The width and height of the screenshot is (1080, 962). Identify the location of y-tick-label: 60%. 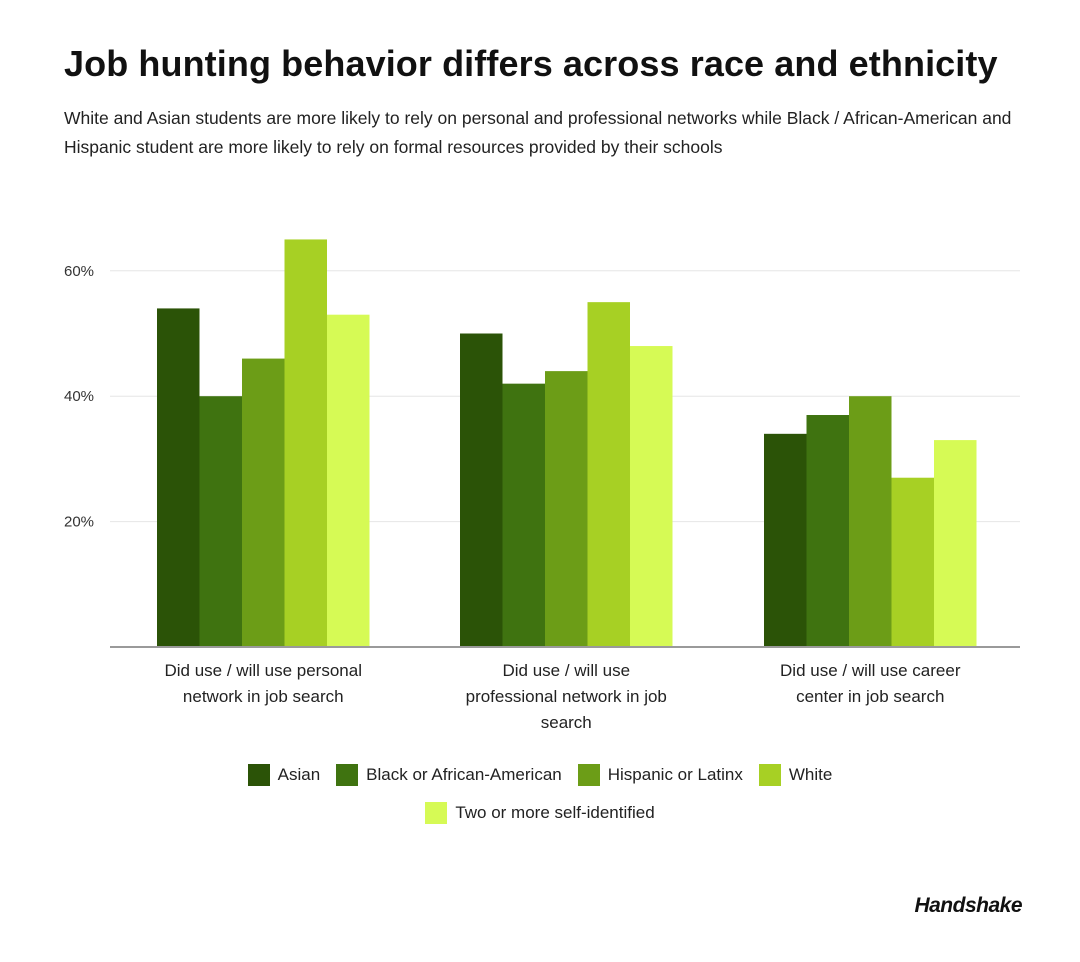
(79, 271).